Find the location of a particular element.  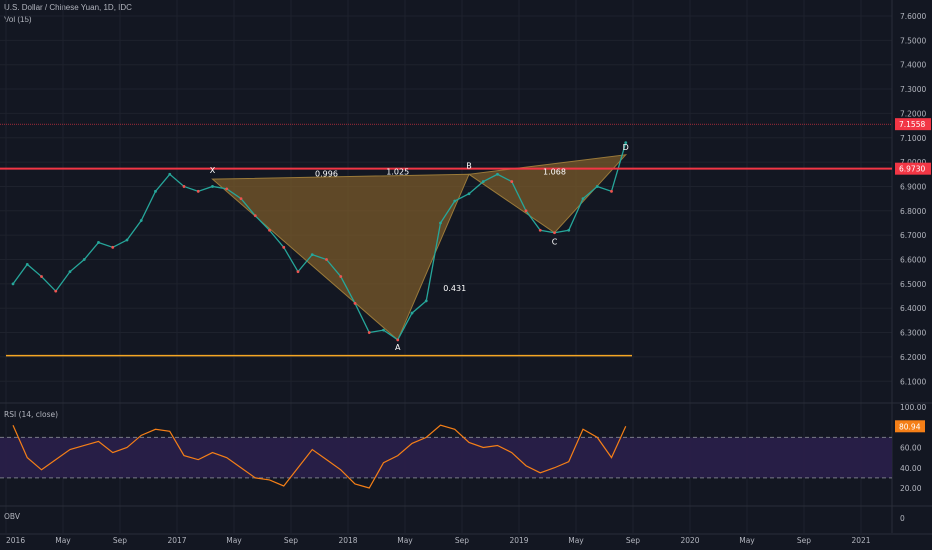

rsi-last-badge is located at coordinates (910, 426).